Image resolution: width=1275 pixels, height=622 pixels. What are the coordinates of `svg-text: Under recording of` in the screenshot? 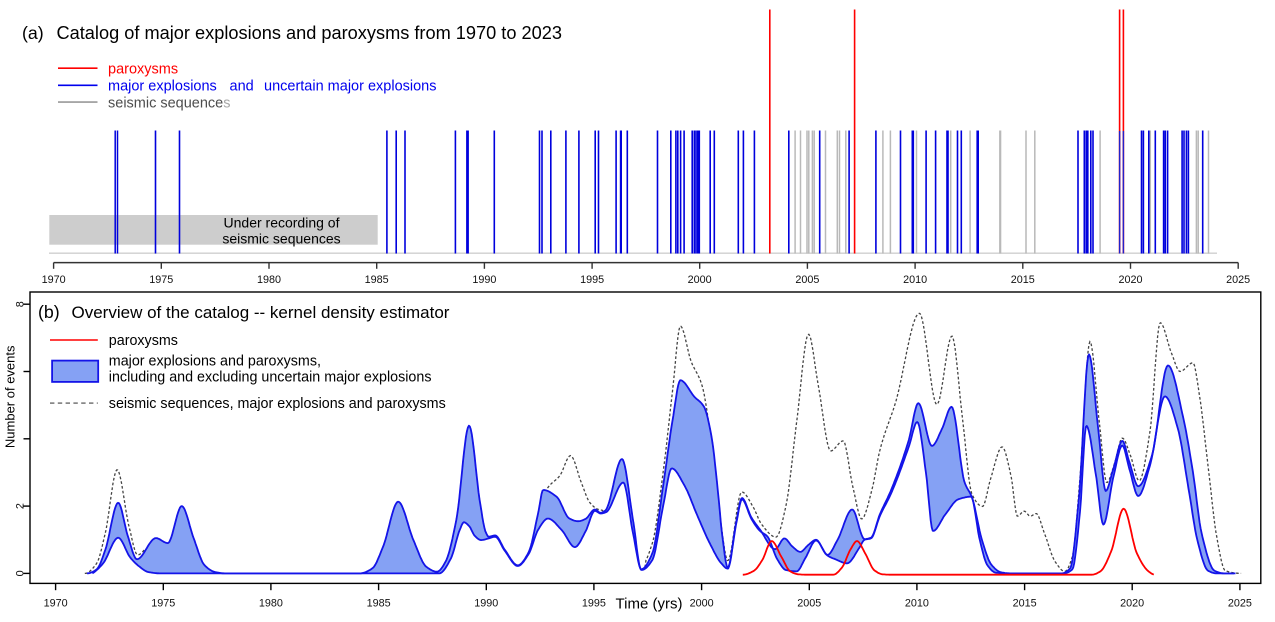 It's located at (282, 222).